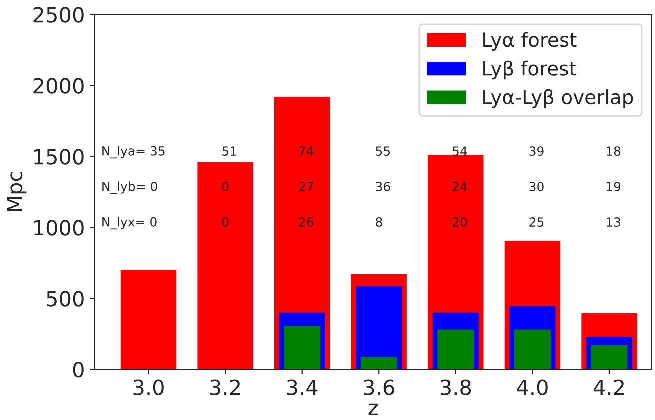 The height and width of the screenshot is (420, 655). What do you see at coordinates (559, 98) in the screenshot?
I see `legend-label: Lyα-Lyβ overlap` at bounding box center [559, 98].